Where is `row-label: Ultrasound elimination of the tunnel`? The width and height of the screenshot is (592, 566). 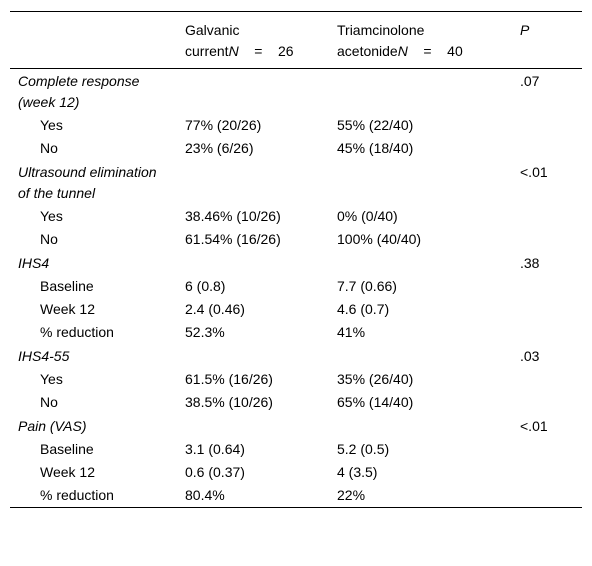 row-label: Ultrasound elimination of the tunnel is located at coordinates (87, 182).